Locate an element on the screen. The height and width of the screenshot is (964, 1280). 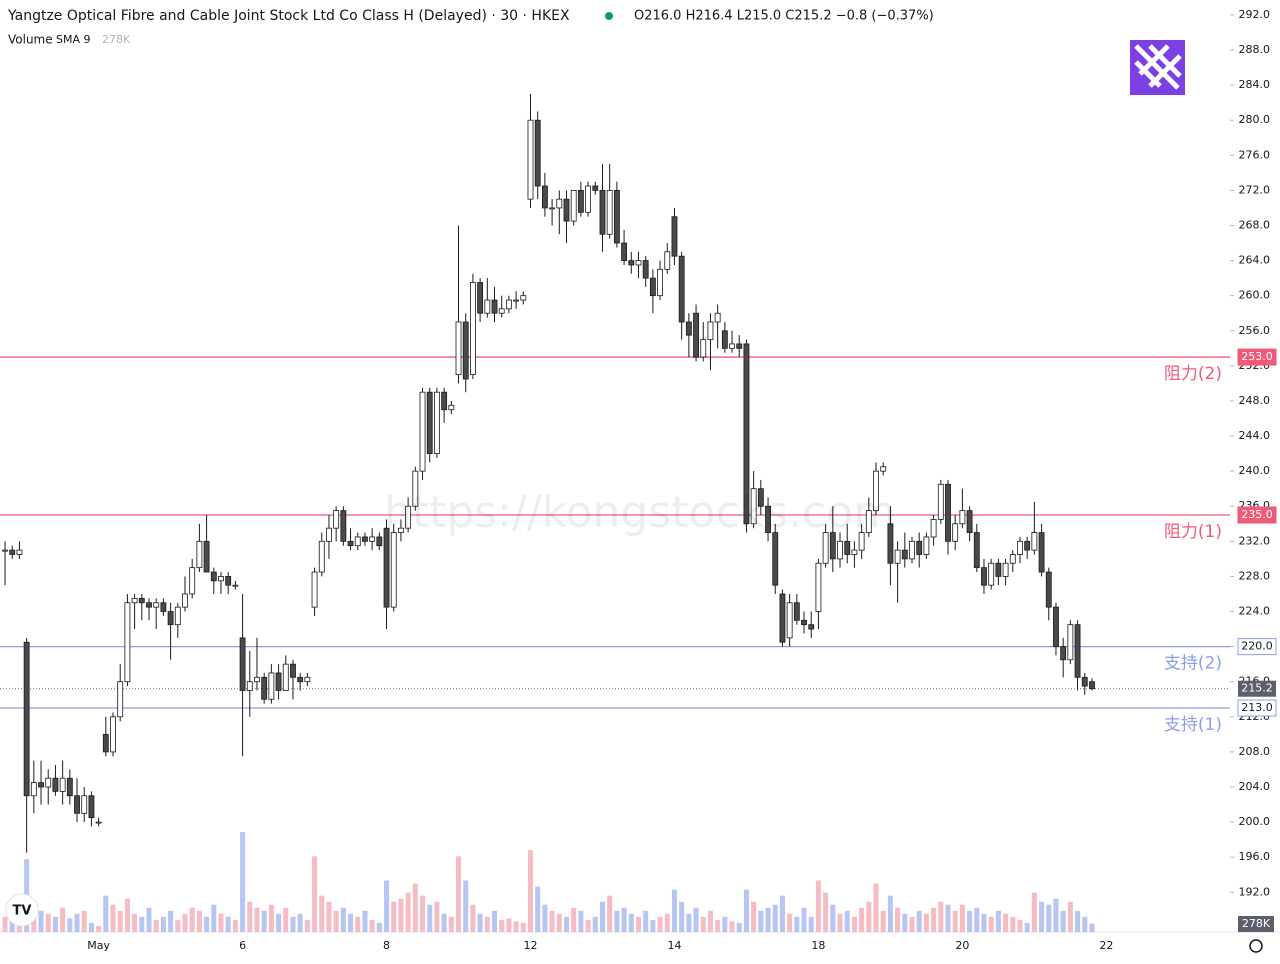
y-tick-label: 272.0 is located at coordinates (1255, 189).